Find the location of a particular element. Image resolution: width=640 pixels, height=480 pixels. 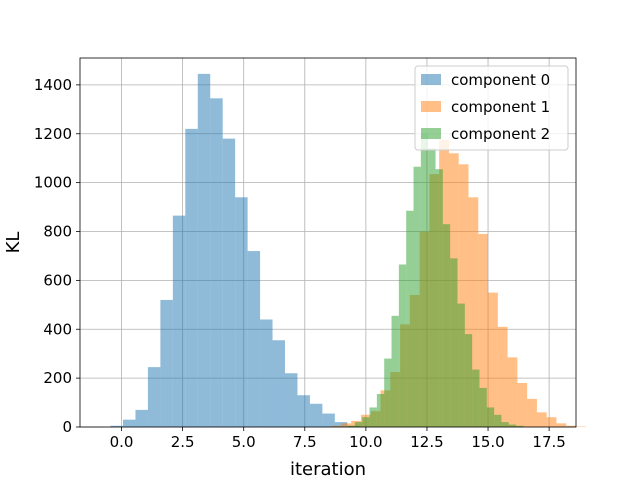

x-tick-label: 17.5 is located at coordinates (548, 442).